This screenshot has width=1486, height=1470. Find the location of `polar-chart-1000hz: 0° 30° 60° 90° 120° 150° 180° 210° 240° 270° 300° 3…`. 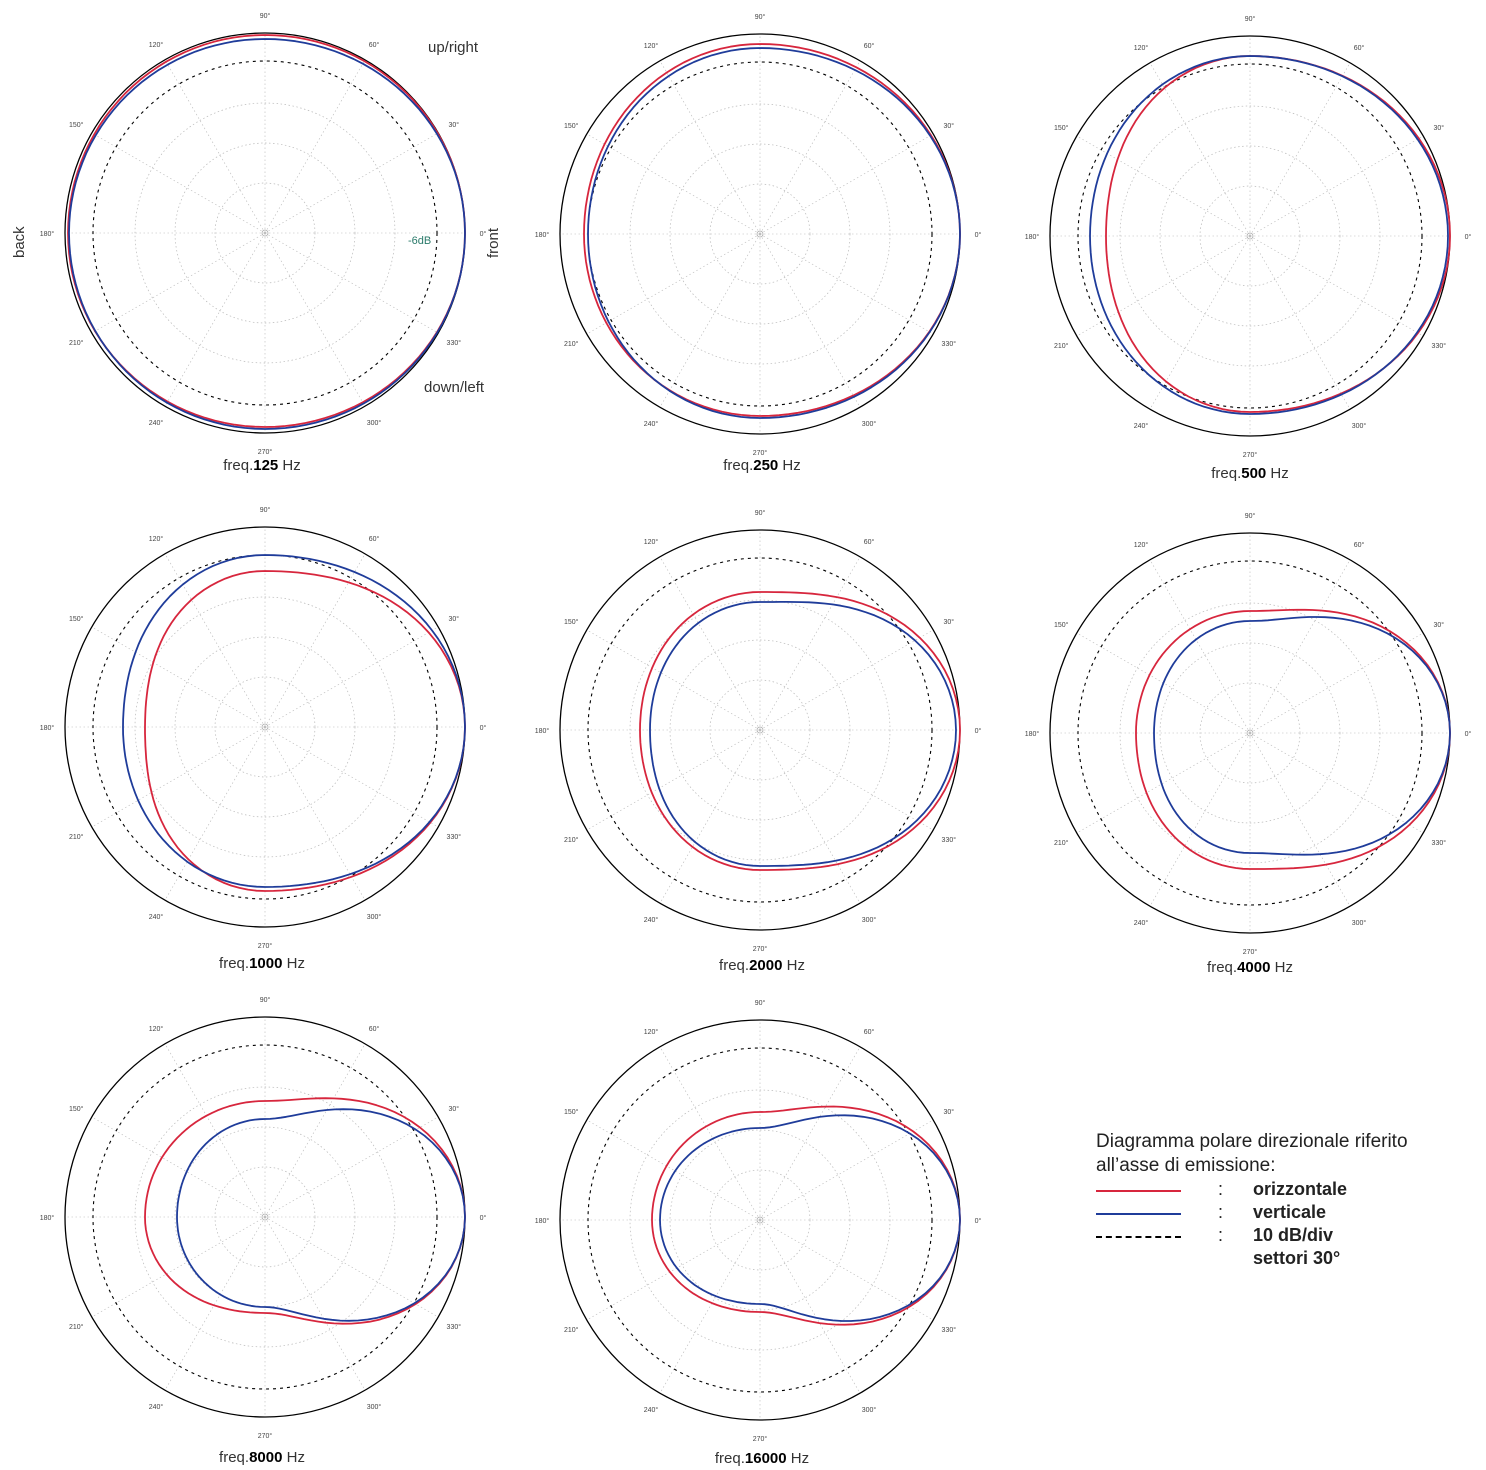

polar-chart-1000hz: 0° 30° 60° 90° 120° 150° 180° 210° 240° 270° 300° 3… is located at coordinates (263, 739).